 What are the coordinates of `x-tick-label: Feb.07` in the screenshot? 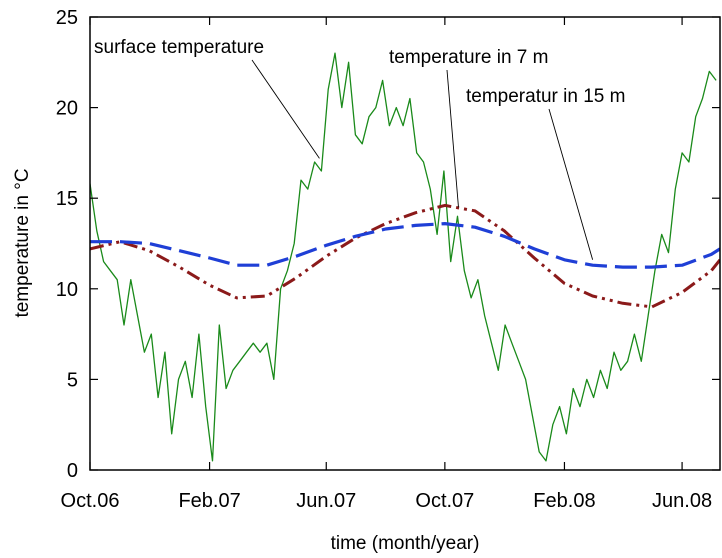 It's located at (209, 501).